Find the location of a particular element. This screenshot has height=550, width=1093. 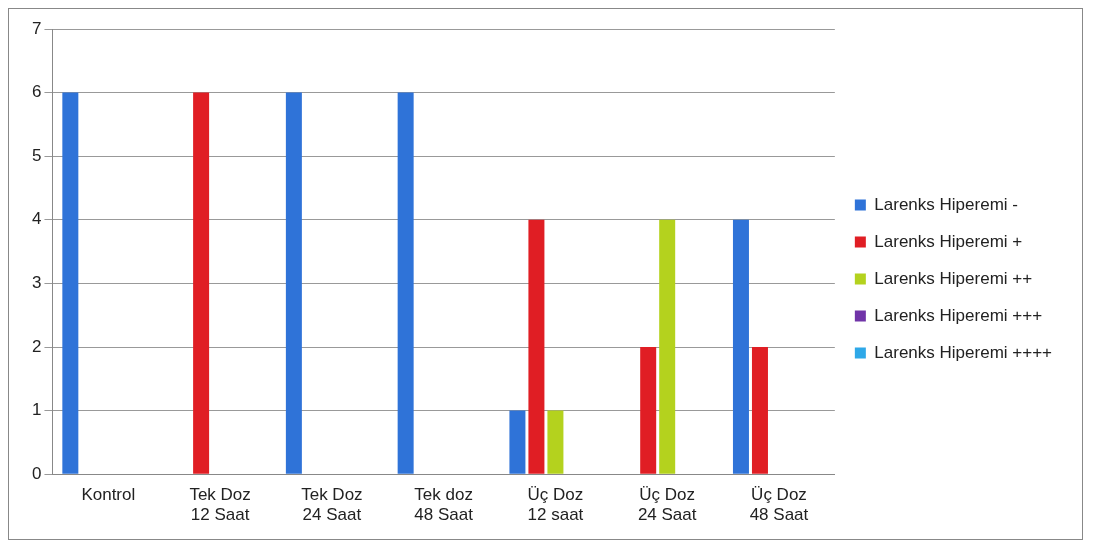

x-tick-label: Üç Doz 24 Saat is located at coordinates (667, 505).